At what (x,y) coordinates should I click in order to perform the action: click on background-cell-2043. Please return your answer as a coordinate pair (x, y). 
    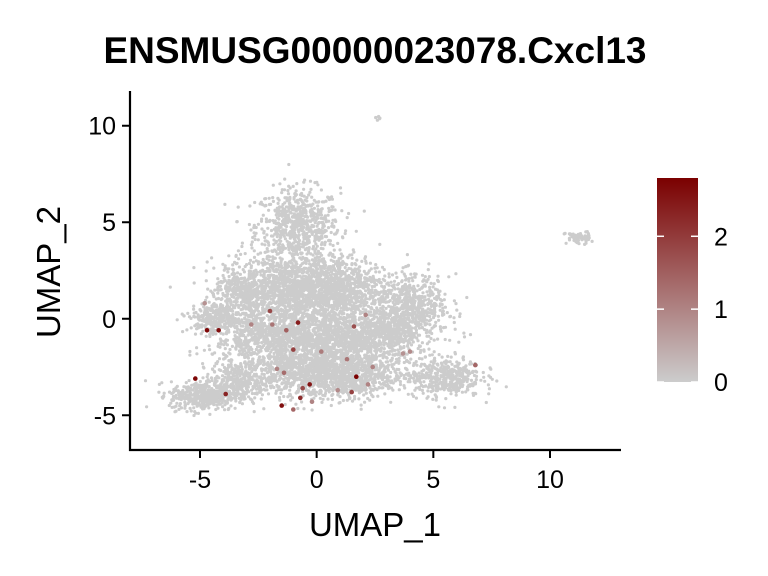
    Looking at the image, I should click on (279, 314).